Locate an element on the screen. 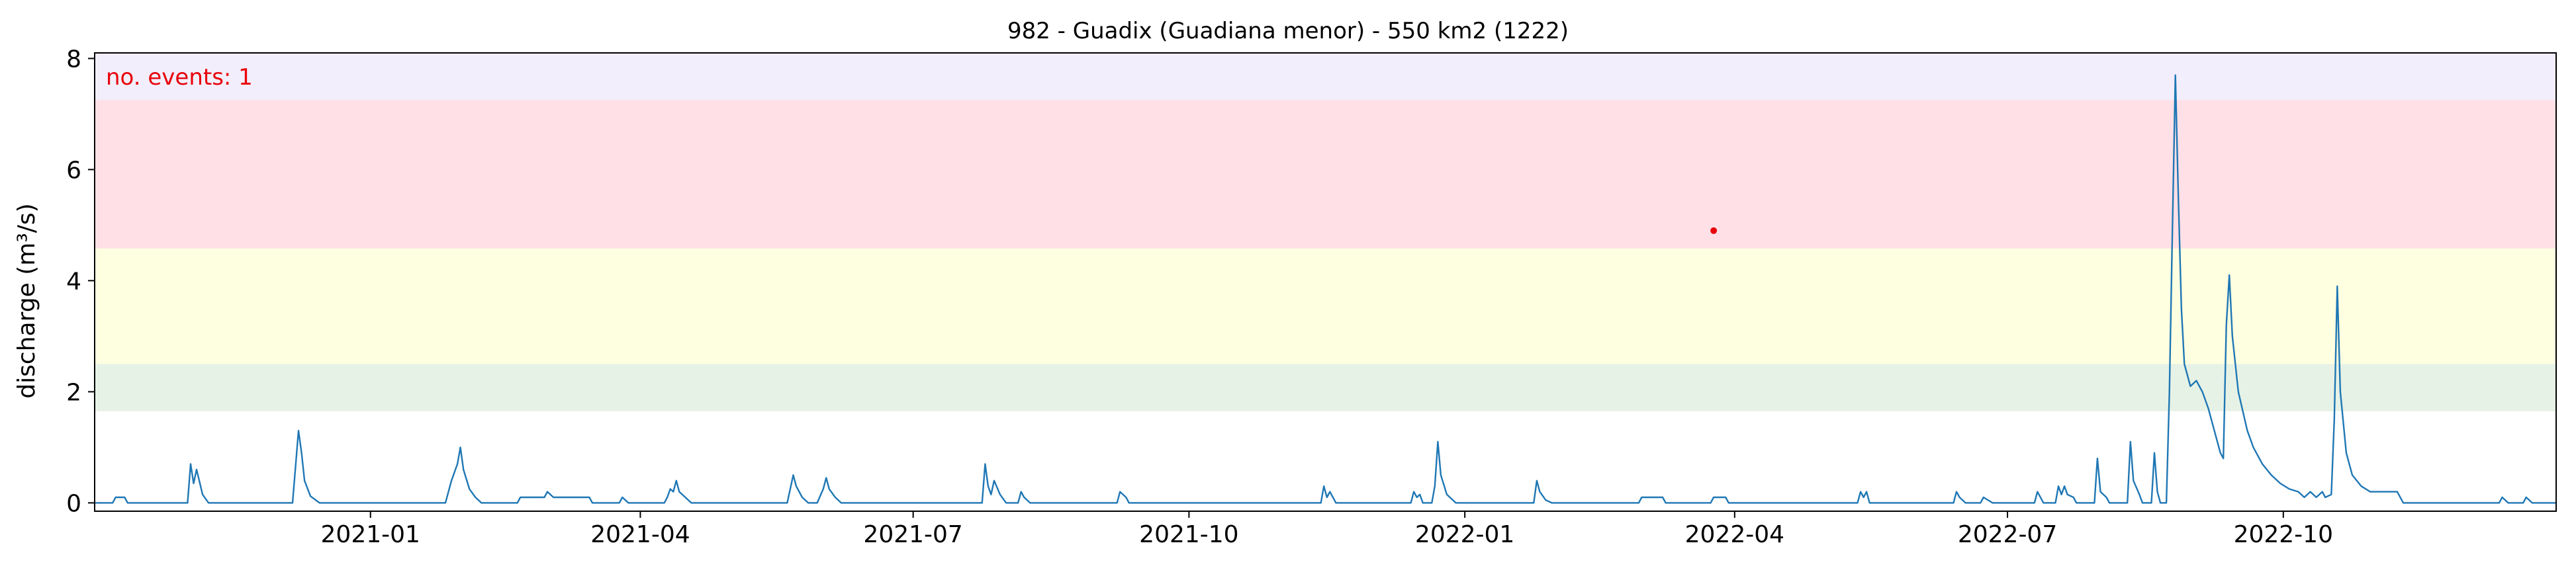 This screenshot has height=576, width=2576. x-tick-label: 2021-01 is located at coordinates (370, 534).